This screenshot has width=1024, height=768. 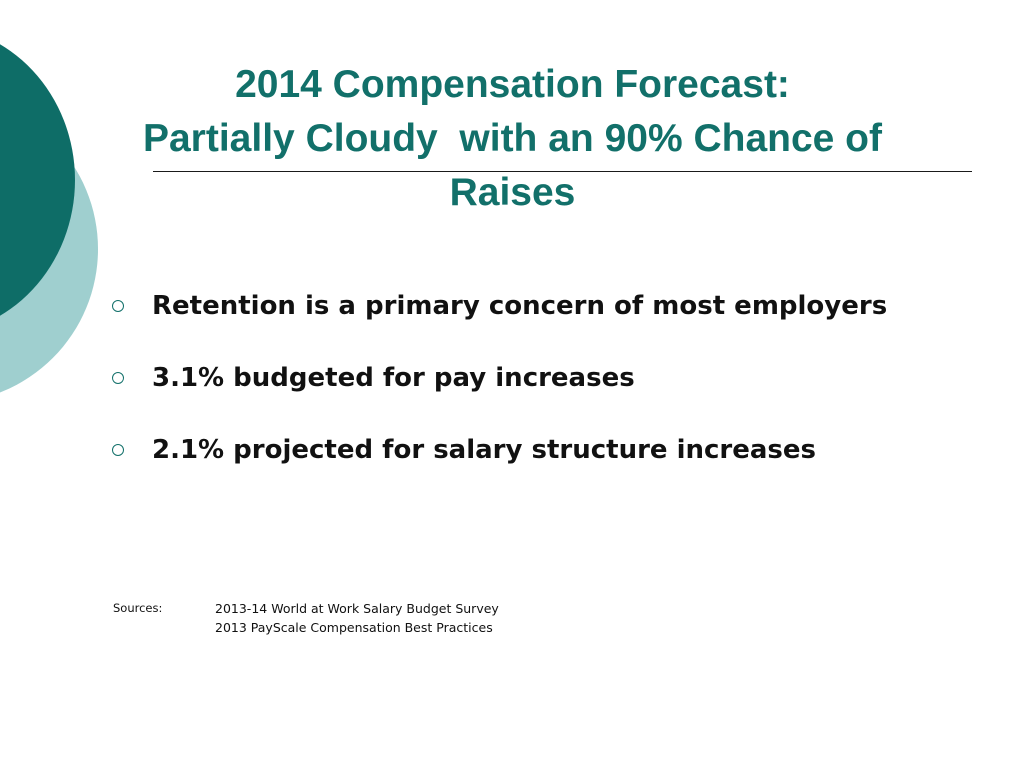 What do you see at coordinates (512, 192) in the screenshot?
I see `title-line-3: Raises` at bounding box center [512, 192].